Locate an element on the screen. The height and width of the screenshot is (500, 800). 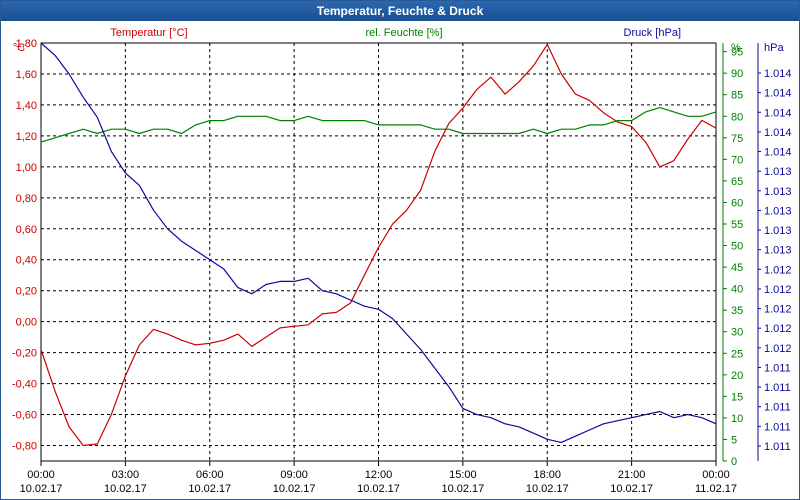
x-tick-label-time: 12:00 is located at coordinates (379, 475).